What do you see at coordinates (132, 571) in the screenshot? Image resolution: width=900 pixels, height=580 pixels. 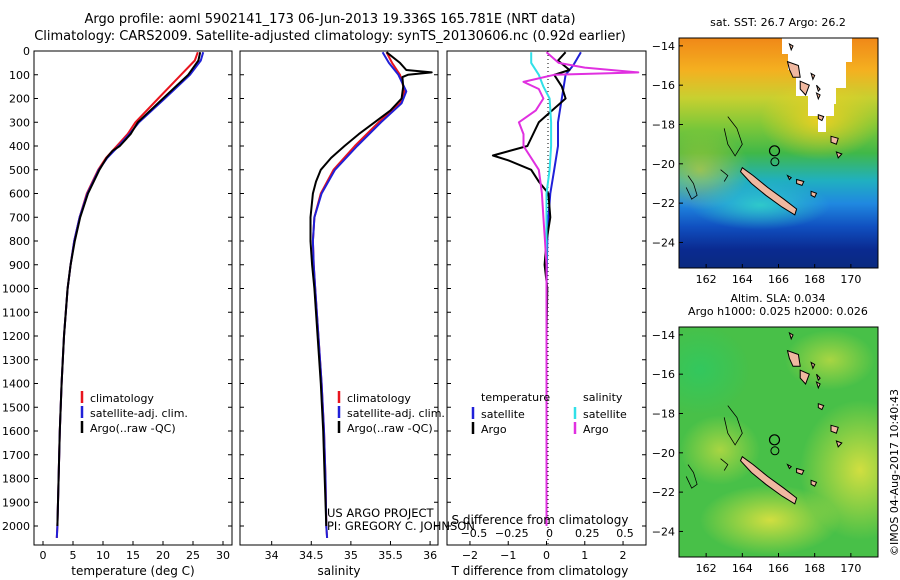 I see `temperature-axis-label: temperature (deg C)` at bounding box center [132, 571].